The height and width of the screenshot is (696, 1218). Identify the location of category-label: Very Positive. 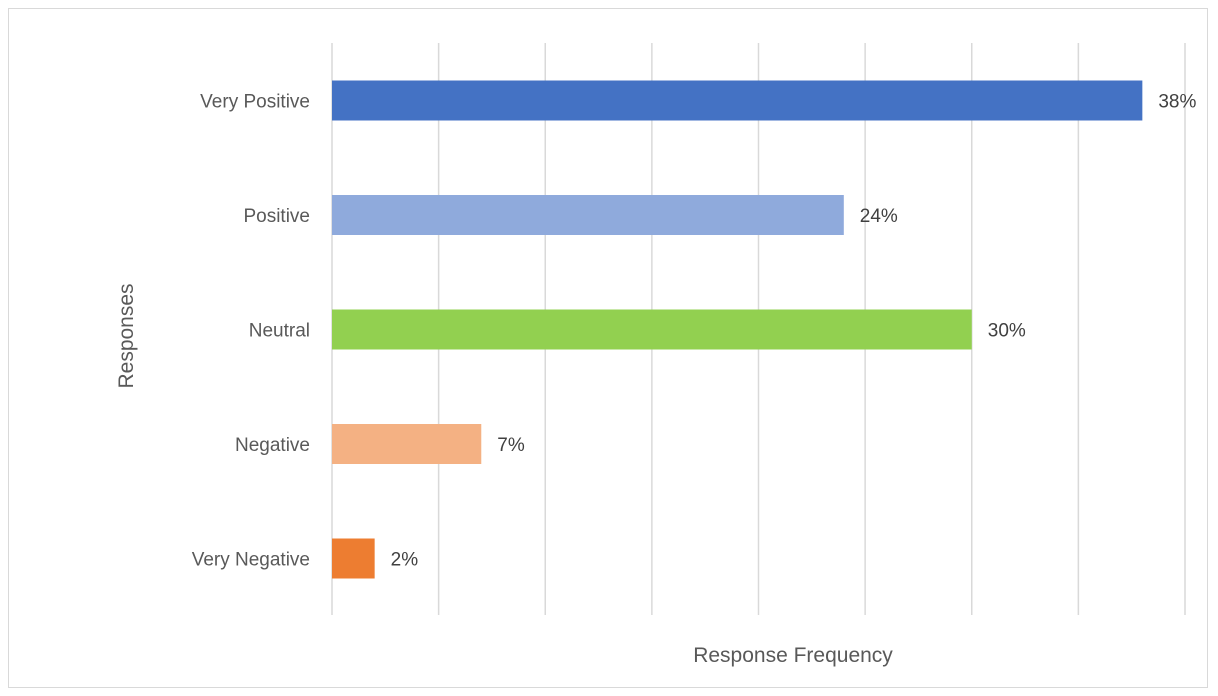
(255, 102).